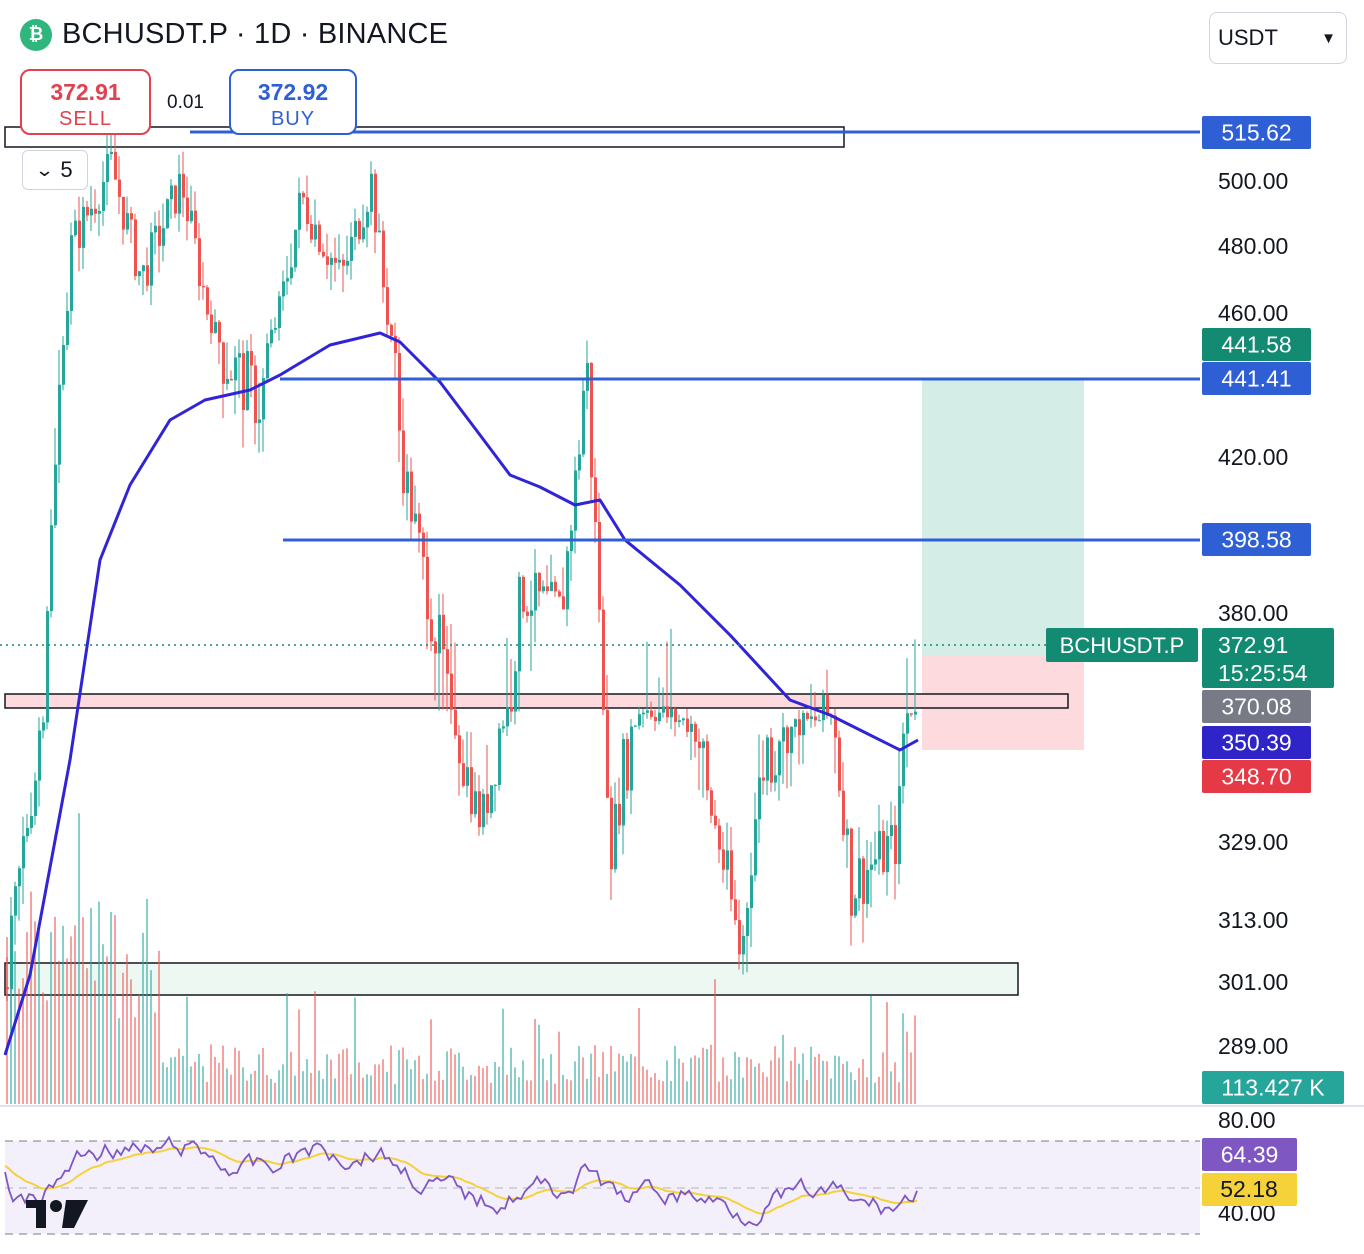 The width and height of the screenshot is (1364, 1254). What do you see at coordinates (1278, 38) in the screenshot?
I see `currency-select: USDT ▼` at bounding box center [1278, 38].